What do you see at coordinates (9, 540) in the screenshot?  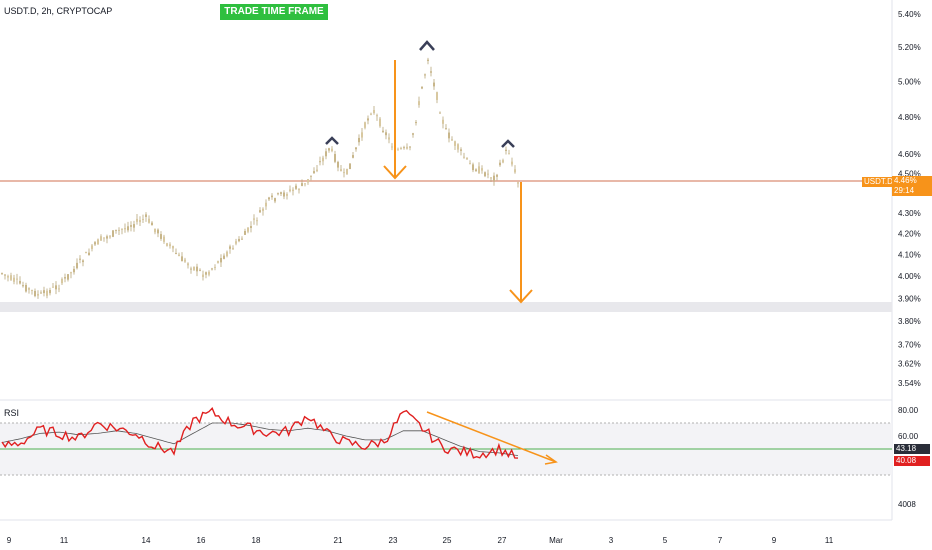 I see `x-tick-label: 9` at bounding box center [9, 540].